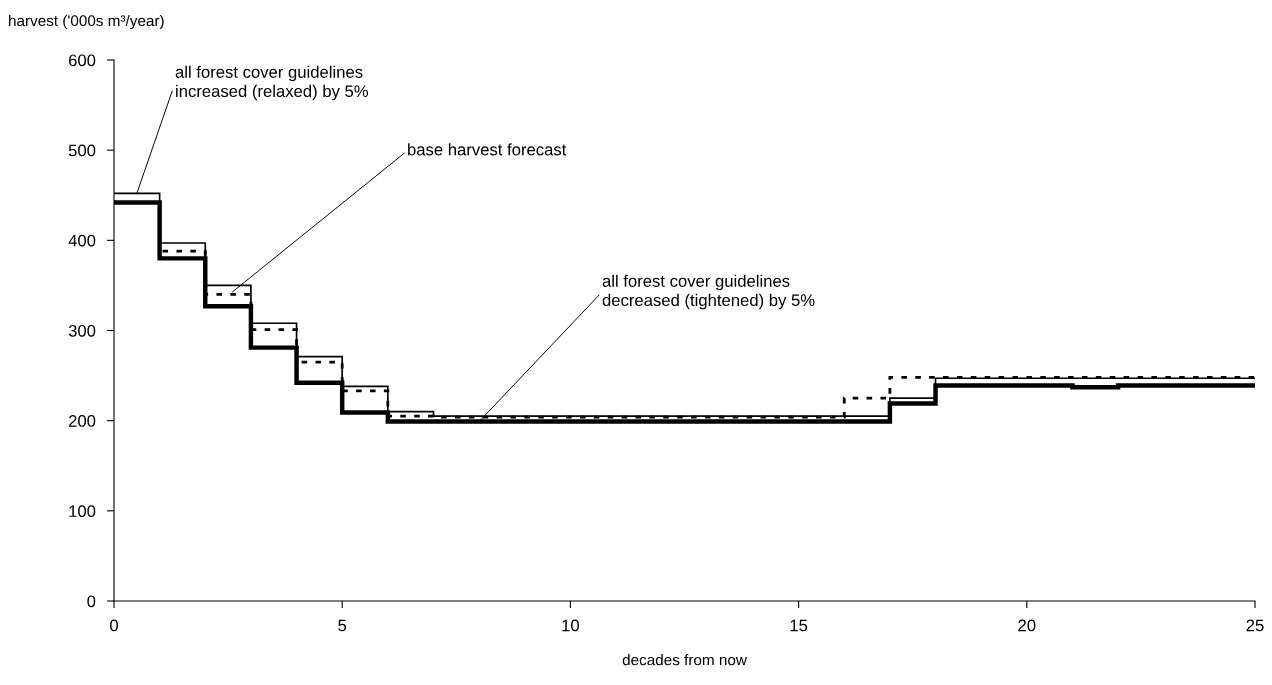 The width and height of the screenshot is (1272, 685). I want to click on y-tick-label: 600, so click(82, 60).